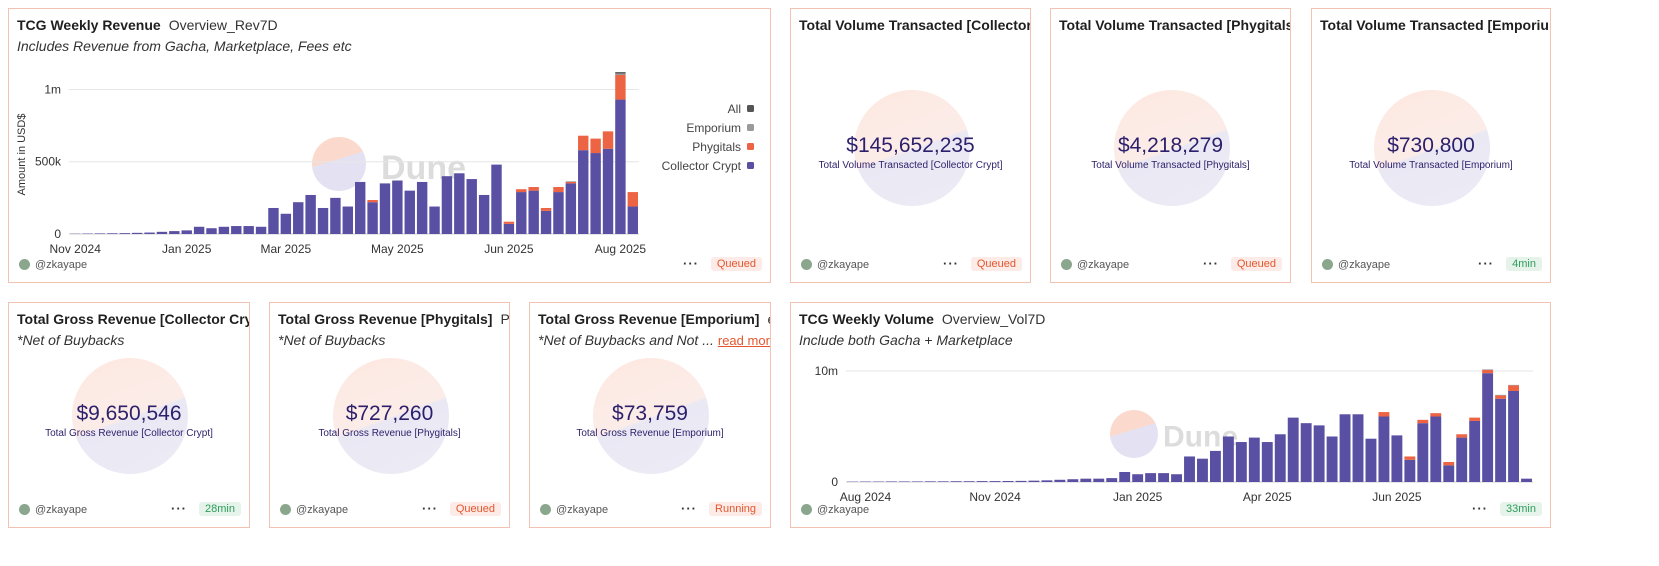 The image size is (1659, 566). I want to click on status-badge: Queued, so click(996, 264).